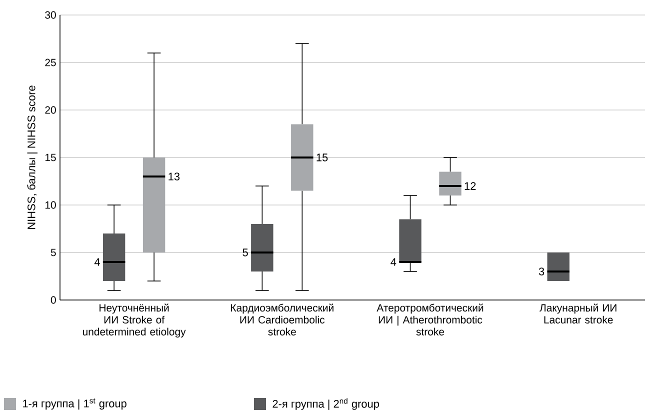 The image size is (648, 419). I want to click on y-tick-label: 15, so click(50, 158).